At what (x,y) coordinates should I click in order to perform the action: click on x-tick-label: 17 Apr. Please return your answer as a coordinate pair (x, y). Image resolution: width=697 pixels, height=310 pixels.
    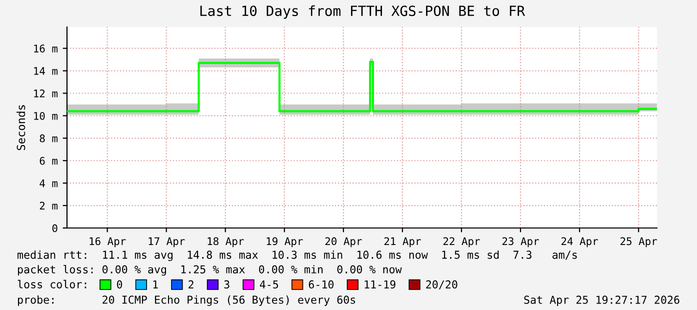
    Looking at the image, I should click on (166, 242).